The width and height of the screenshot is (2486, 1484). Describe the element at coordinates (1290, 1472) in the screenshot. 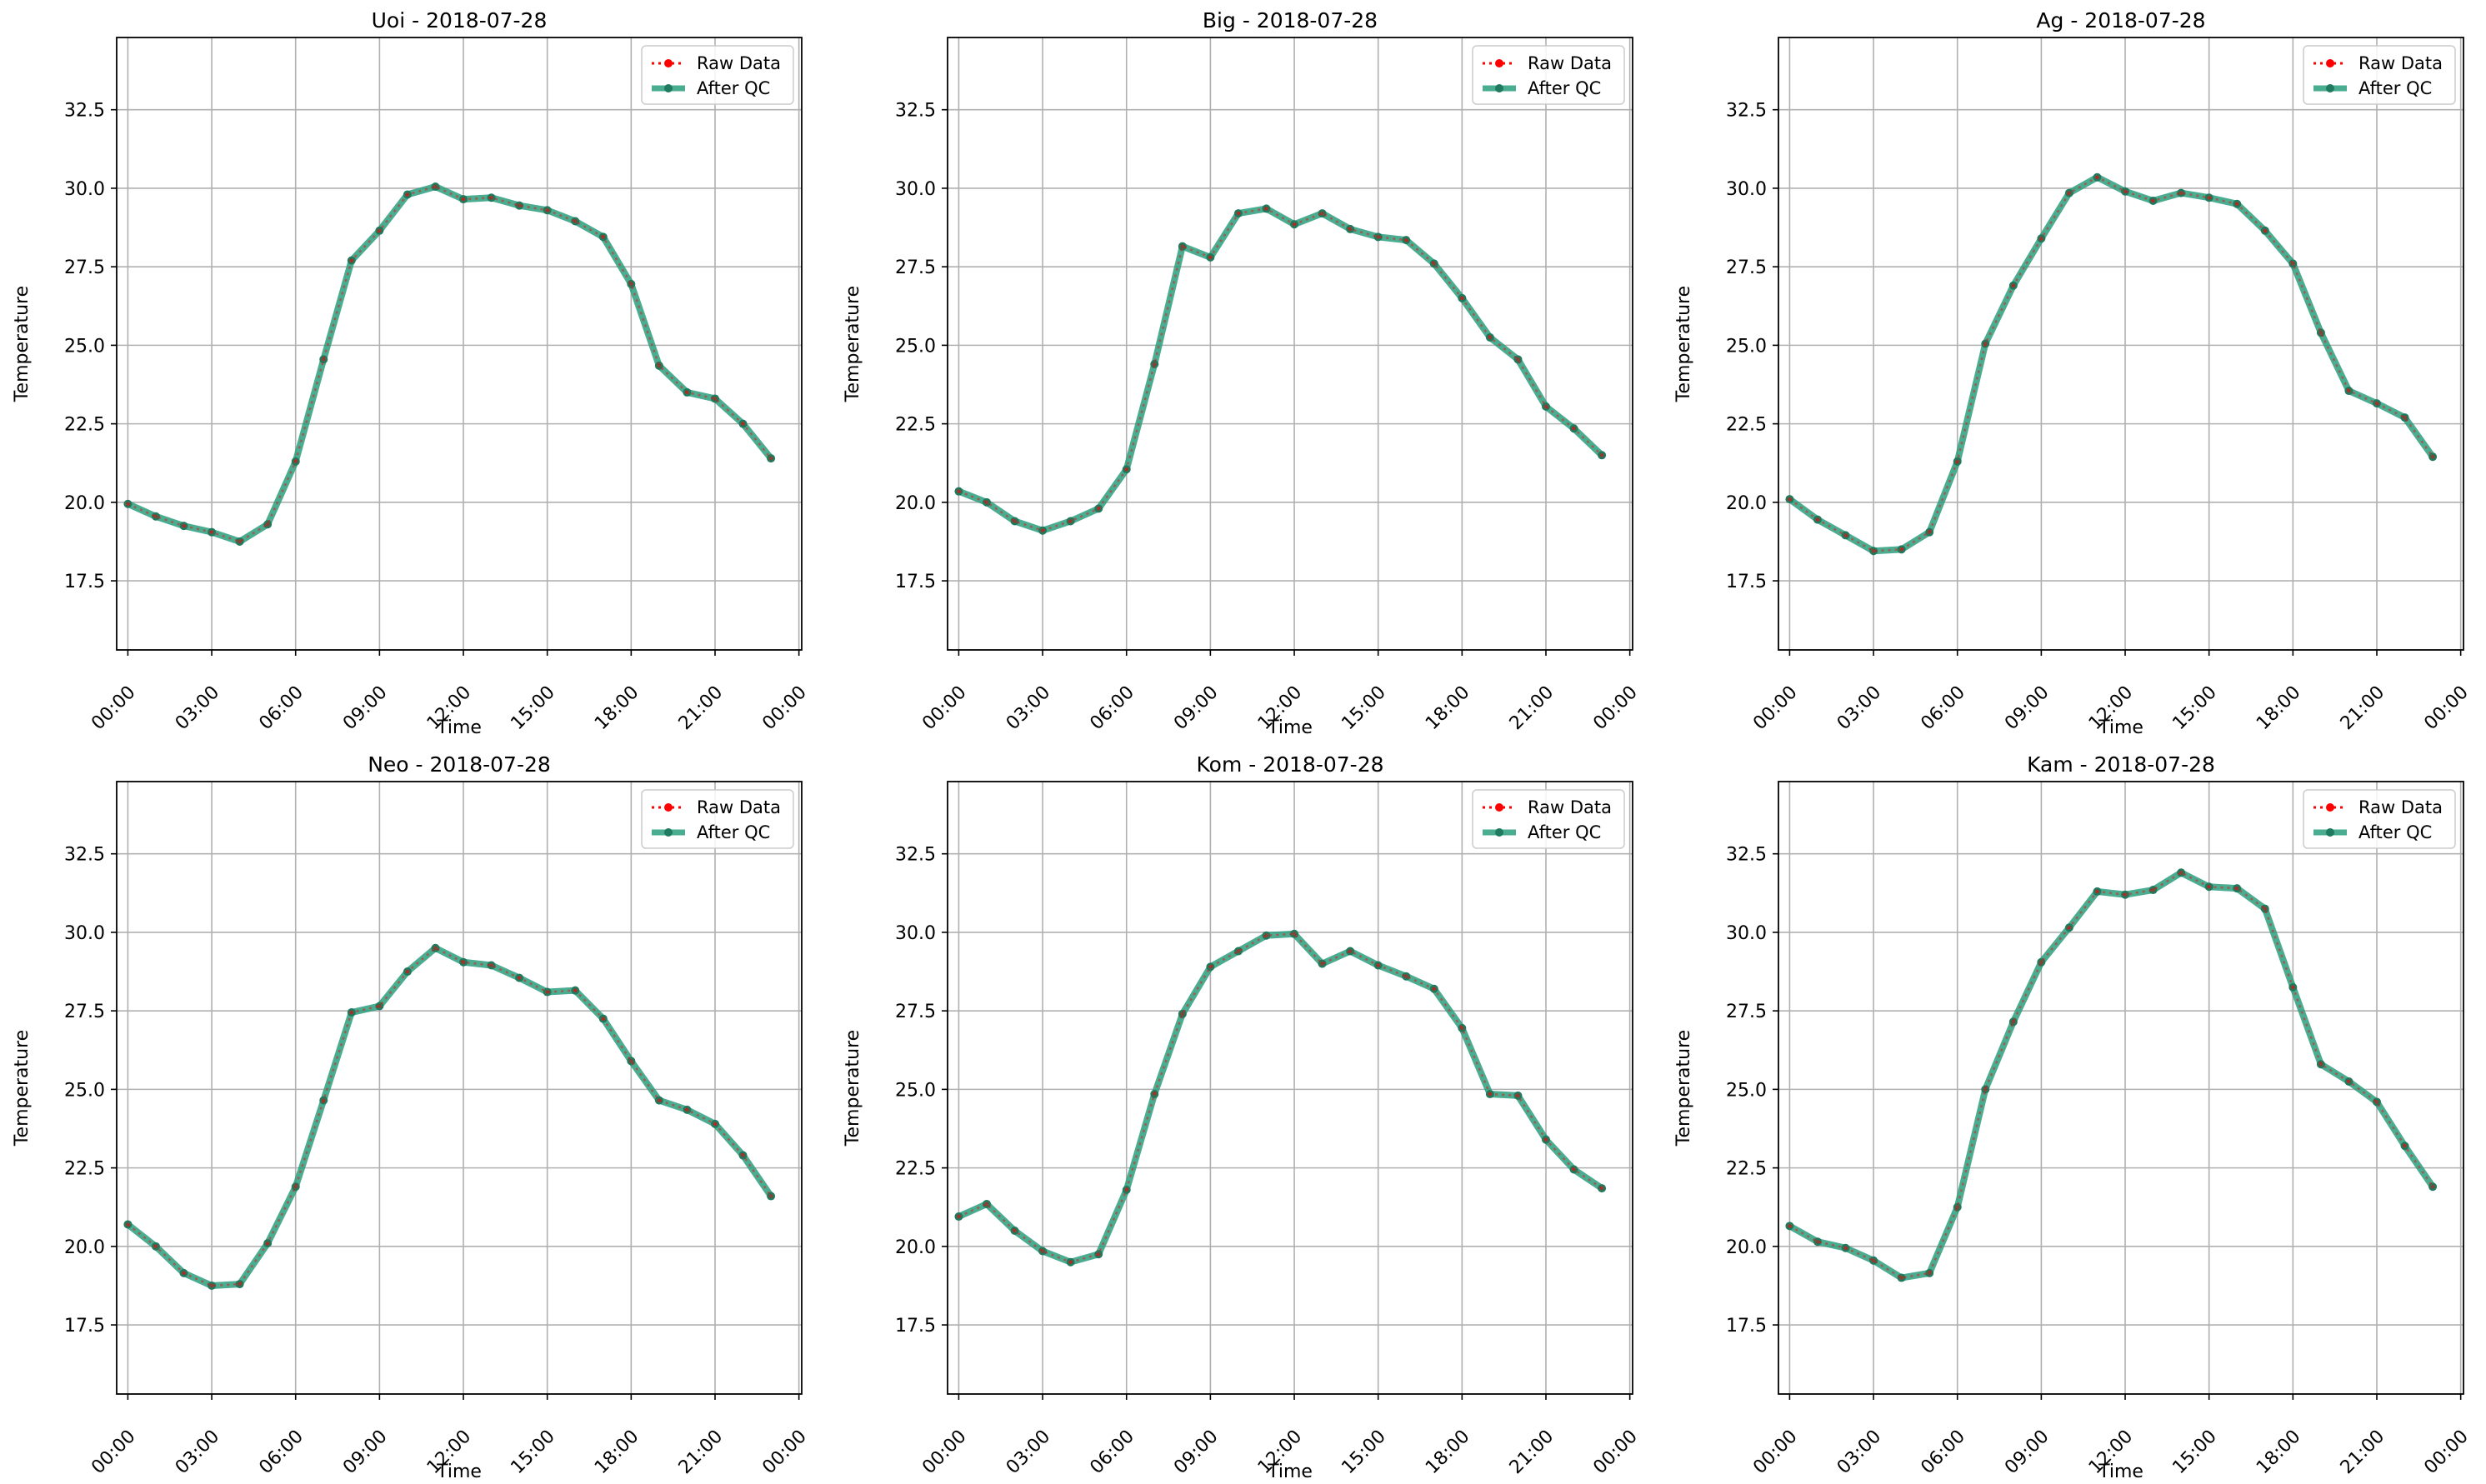

I see `x-axis-label: Time` at that location.